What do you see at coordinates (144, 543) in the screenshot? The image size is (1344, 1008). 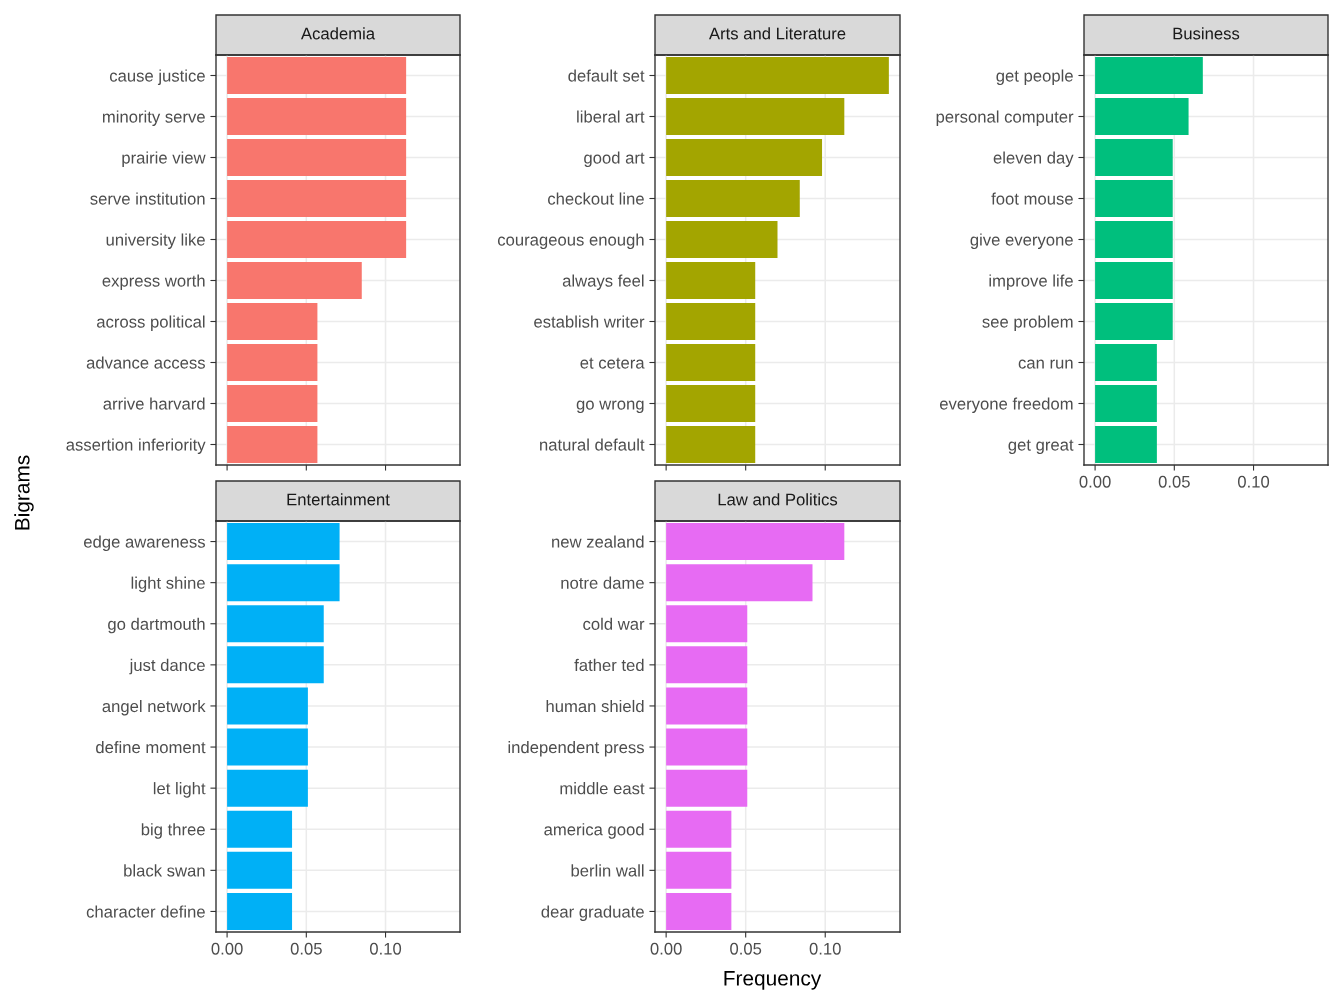 I see `y-tick-label: edge awareness` at bounding box center [144, 543].